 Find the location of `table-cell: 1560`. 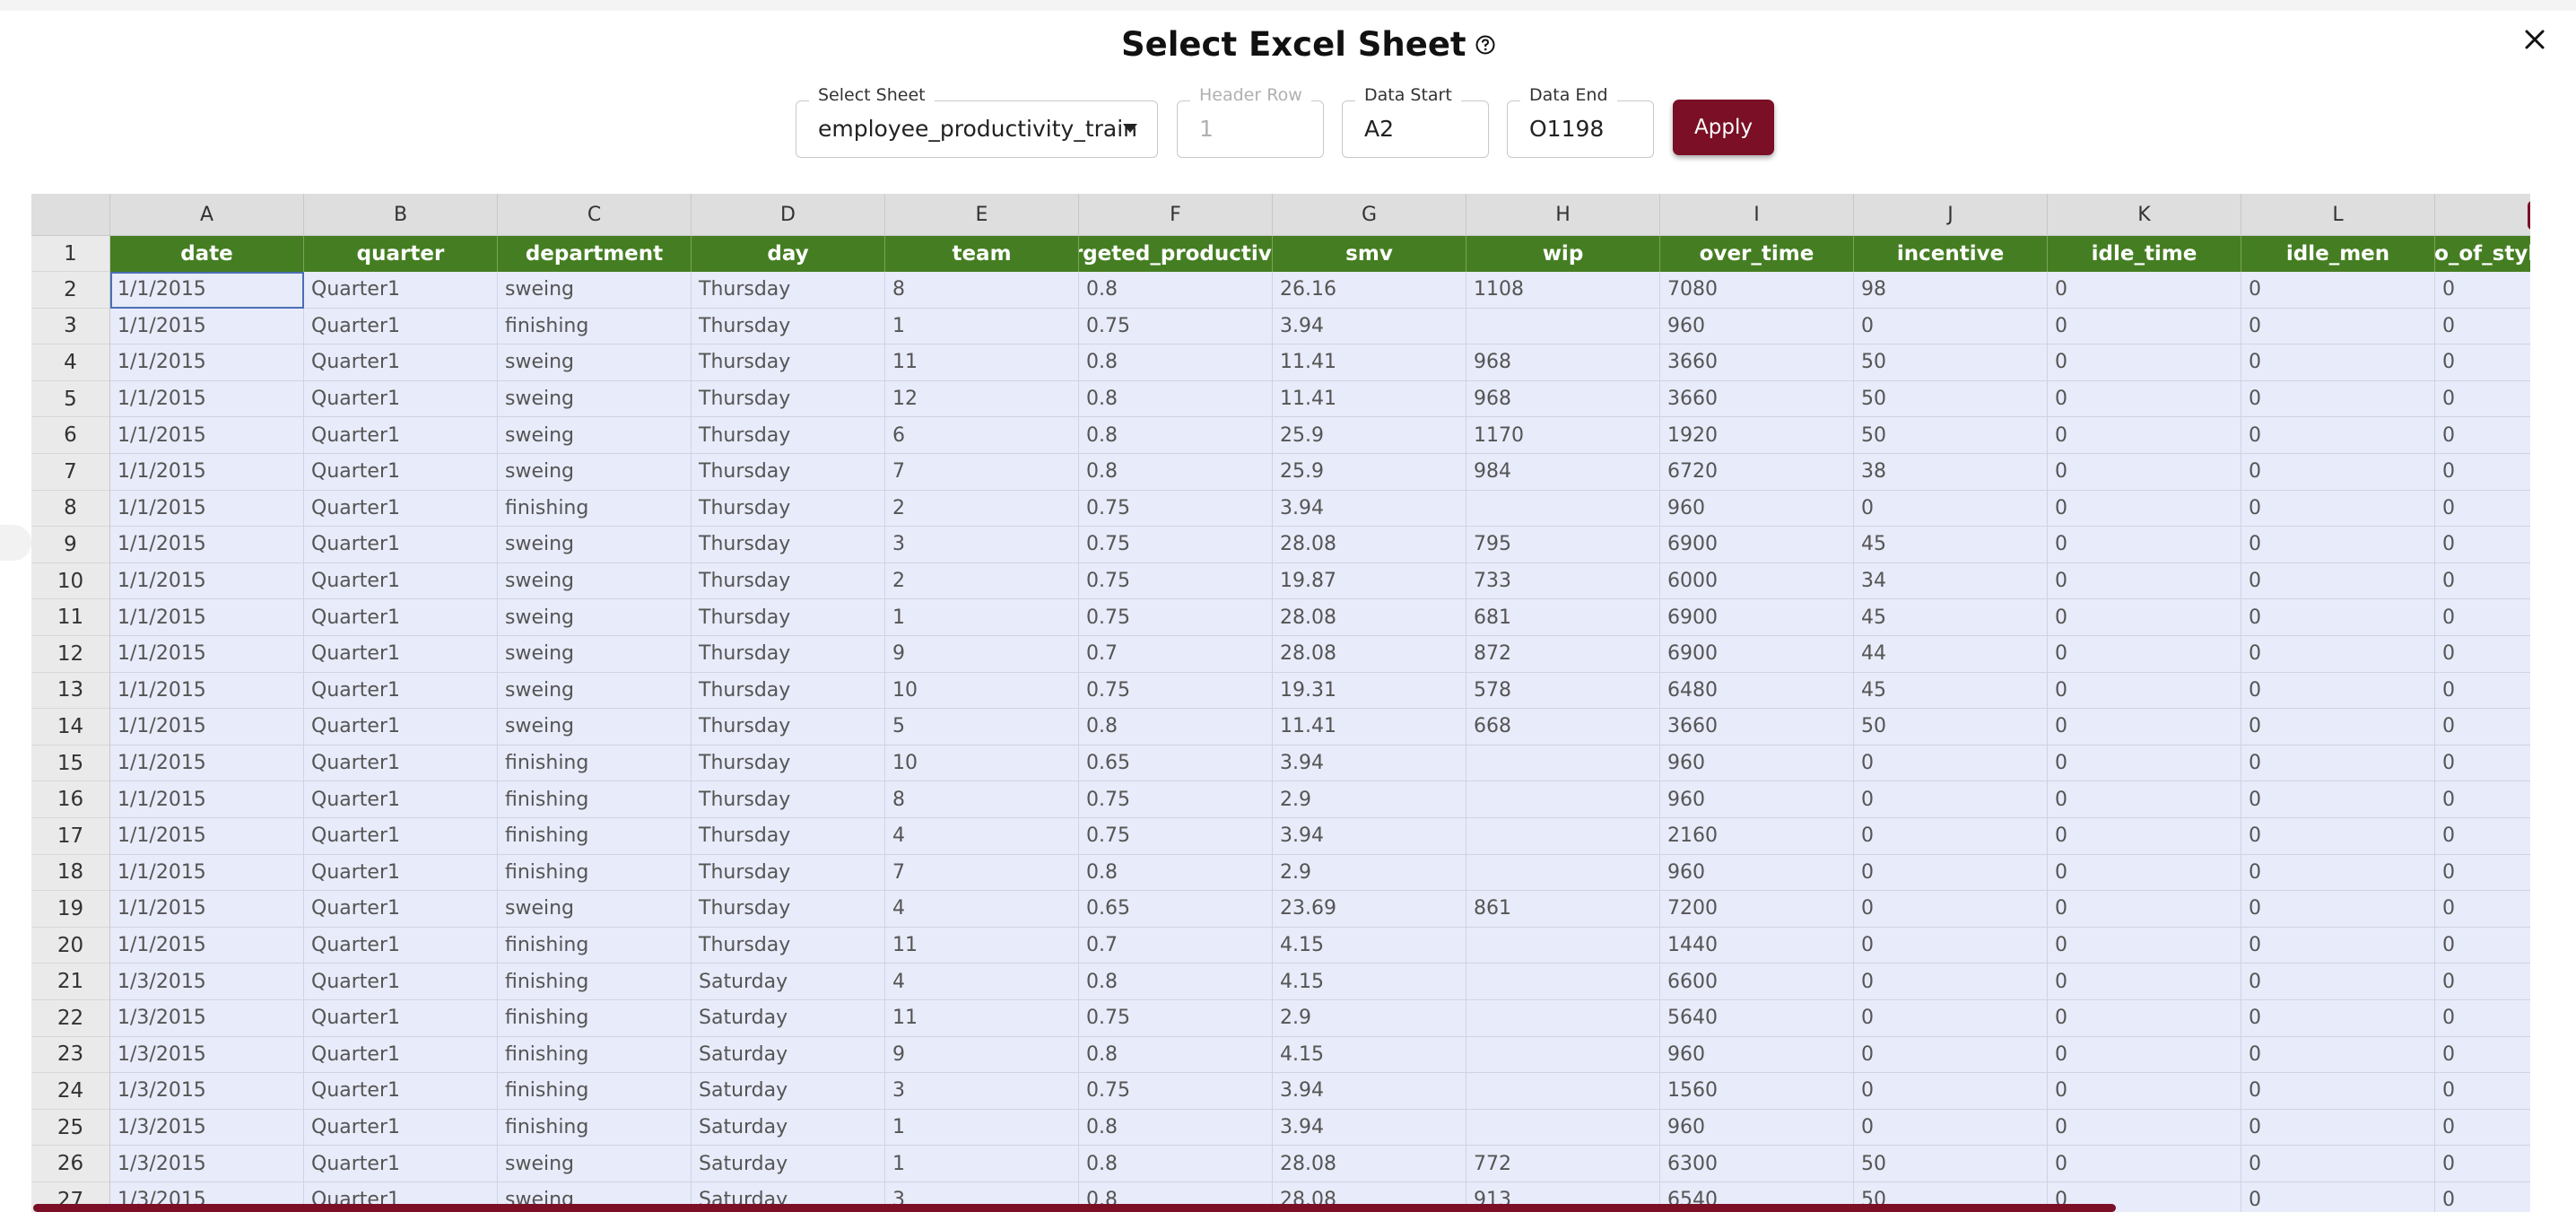

table-cell: 1560 is located at coordinates (1757, 1092).